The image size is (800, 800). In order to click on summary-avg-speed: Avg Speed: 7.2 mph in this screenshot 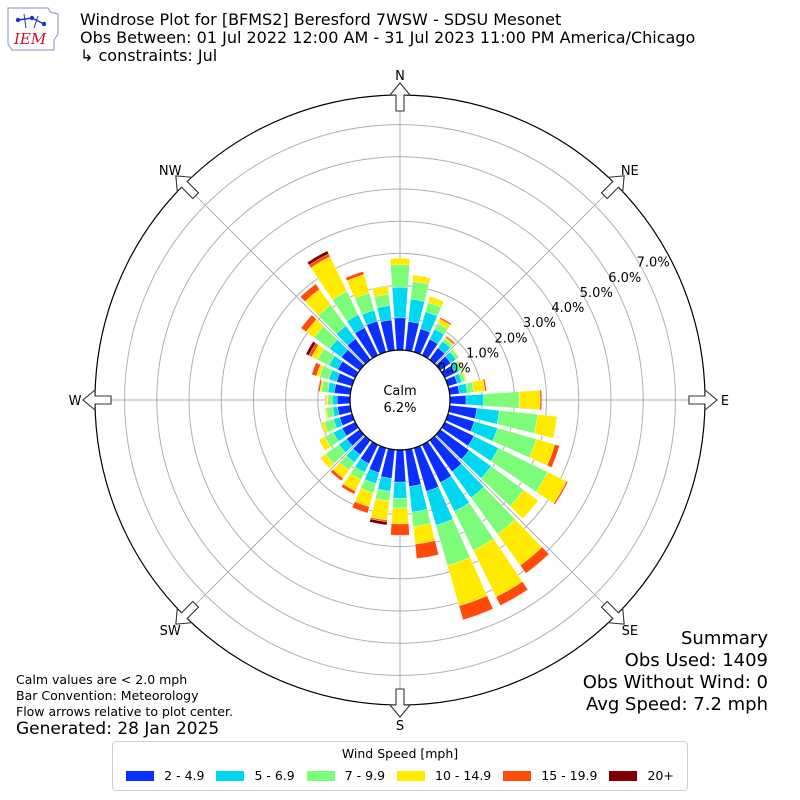, I will do `click(677, 704)`.